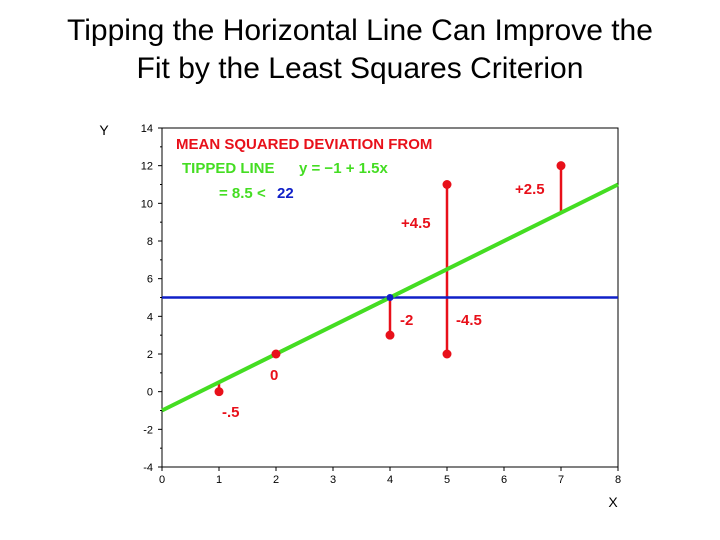 This screenshot has width=720, height=540. Describe the element at coordinates (333, 480) in the screenshot. I see `x-tick-label: 3` at that location.